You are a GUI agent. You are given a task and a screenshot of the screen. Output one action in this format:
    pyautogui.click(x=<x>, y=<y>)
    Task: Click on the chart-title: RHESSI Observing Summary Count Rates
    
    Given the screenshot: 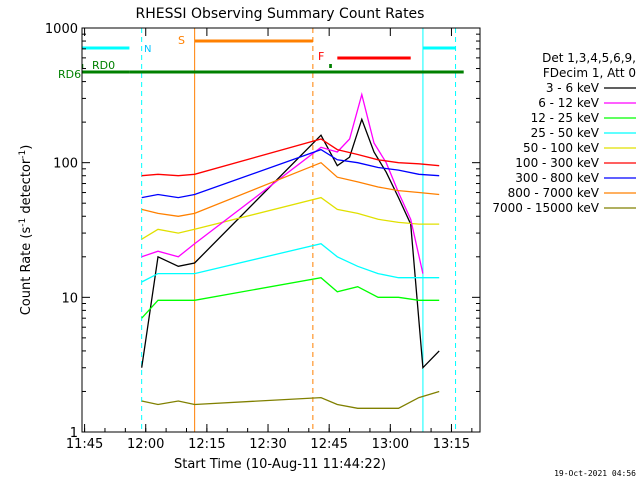 What is the action you would take?
    pyautogui.click(x=280, y=14)
    